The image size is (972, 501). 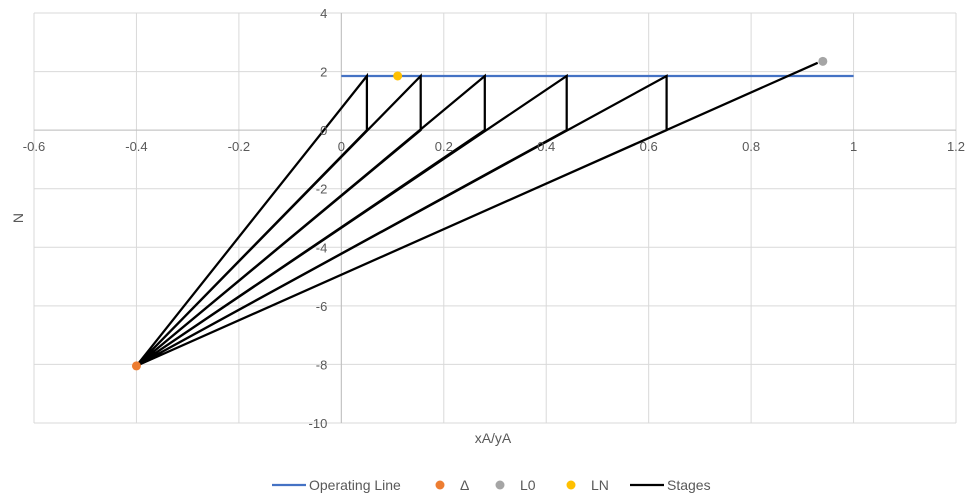 I want to click on legend-label-operating-line: Operating Line, so click(x=355, y=485).